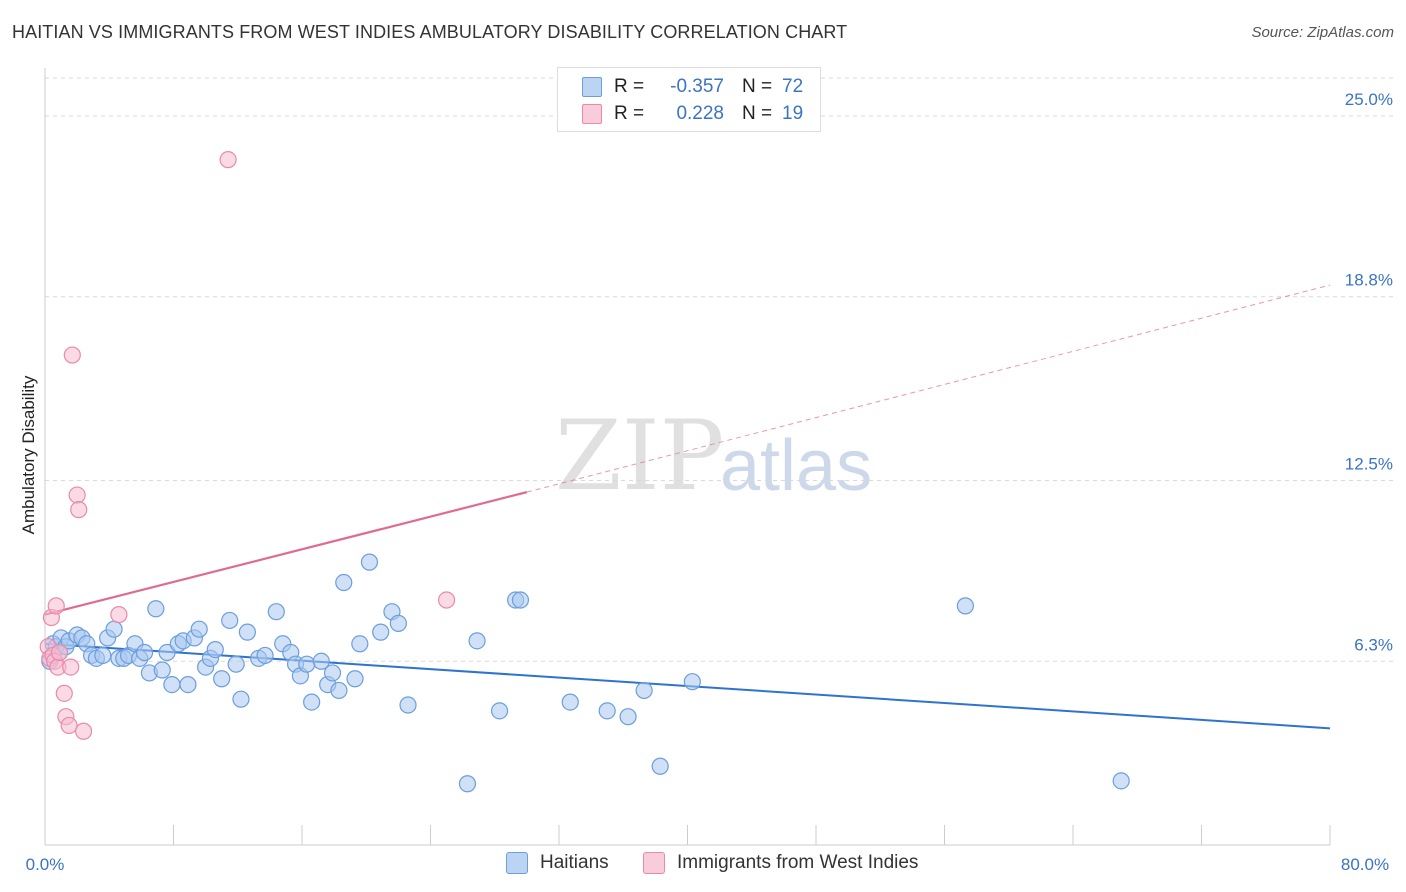 The height and width of the screenshot is (892, 1406). What do you see at coordinates (1369, 280) in the screenshot?
I see `y-tick-label: 18.8%` at bounding box center [1369, 280].